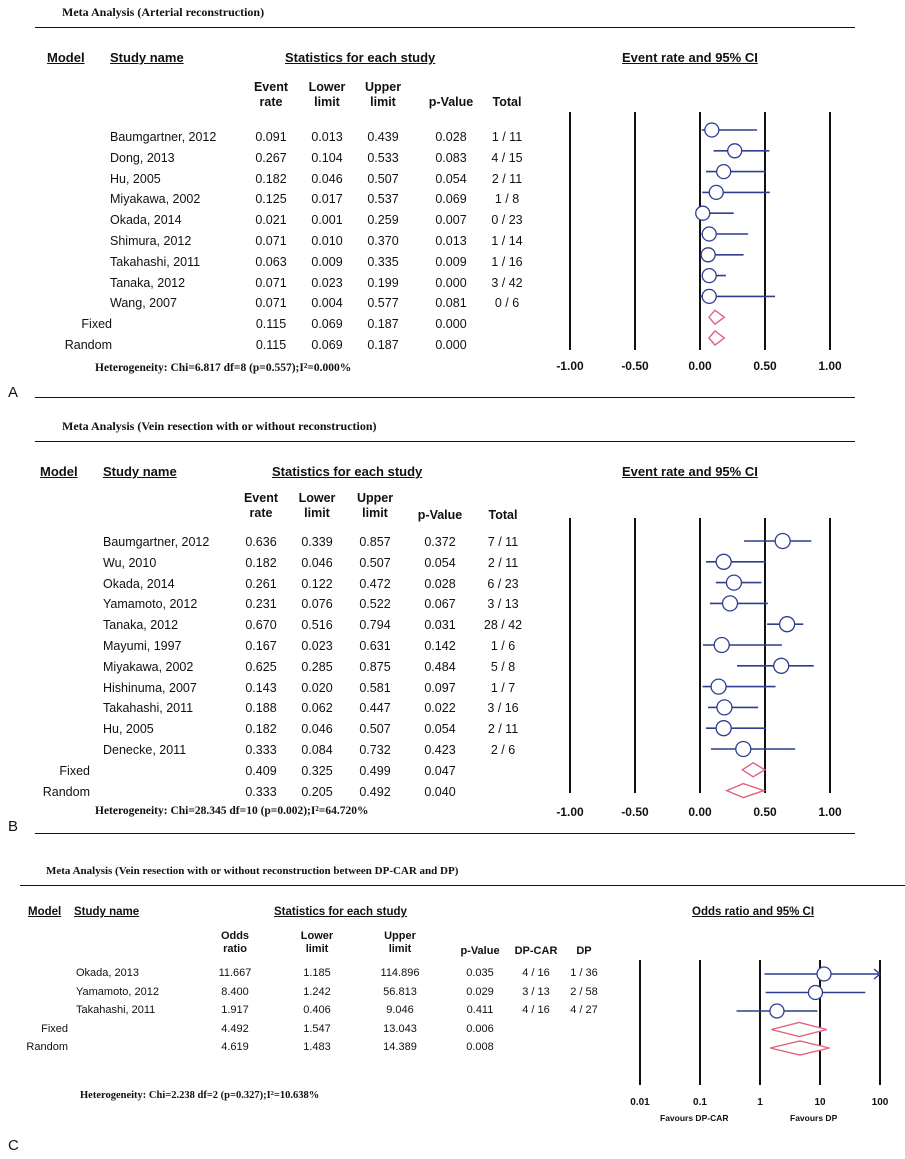  I want to click on lo-cell: 0.205, so click(317, 791).